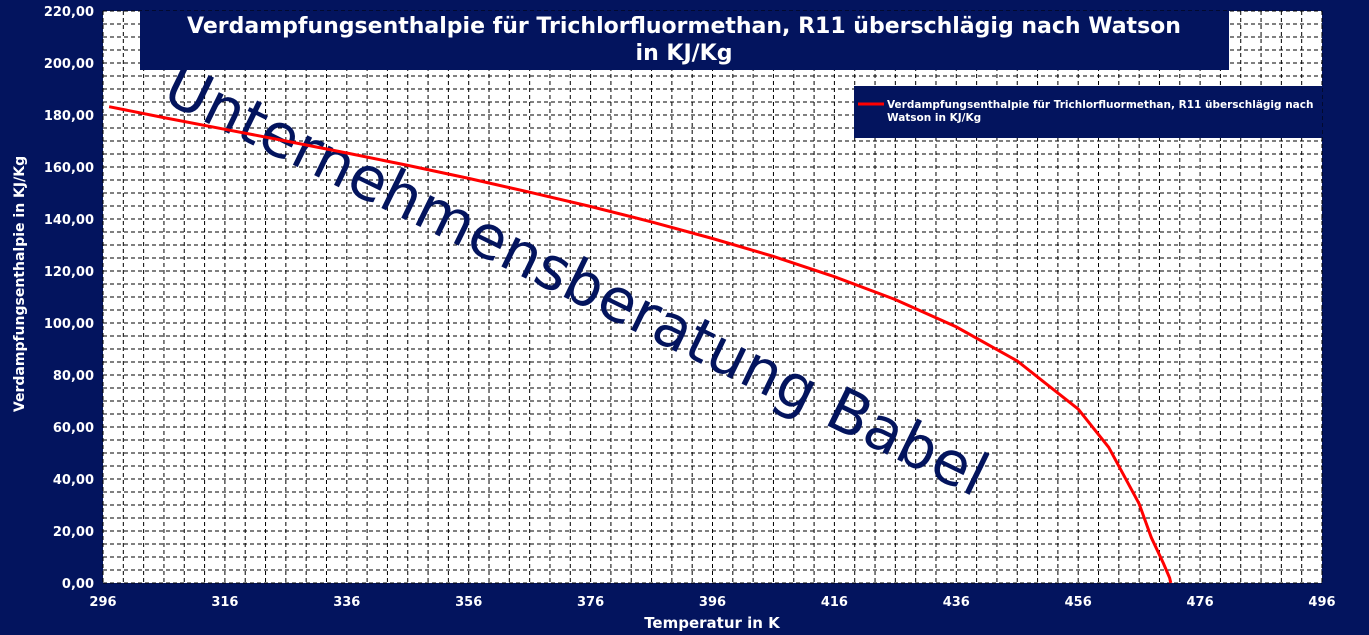 Image resolution: width=1369 pixels, height=635 pixels. What do you see at coordinates (1078, 602) in the screenshot?
I see `x-tick-label: 456` at bounding box center [1078, 602].